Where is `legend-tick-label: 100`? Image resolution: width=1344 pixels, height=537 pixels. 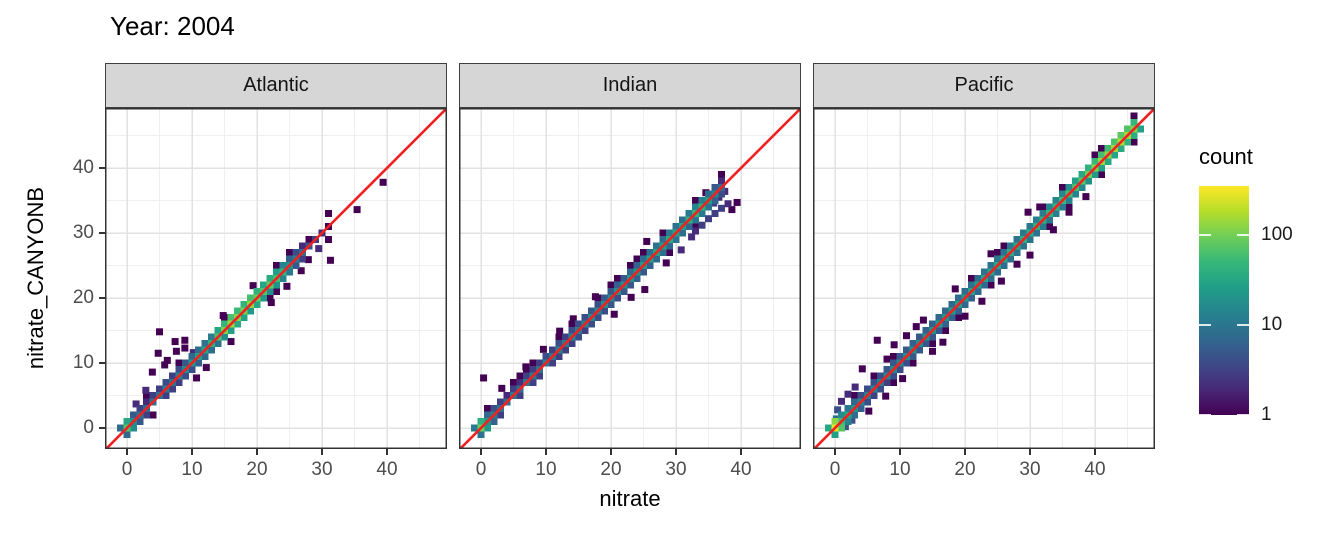
legend-tick-label: 100 is located at coordinates (1277, 234).